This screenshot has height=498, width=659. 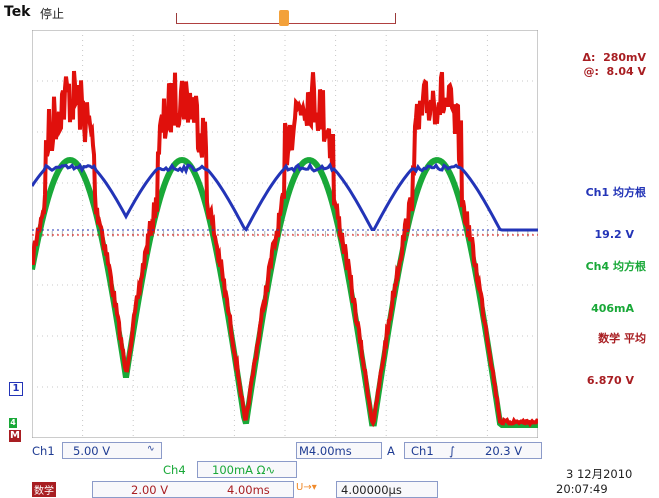 What do you see at coordinates (504, 451) in the screenshot?
I see `trigger-level: 20.3 V` at bounding box center [504, 451].